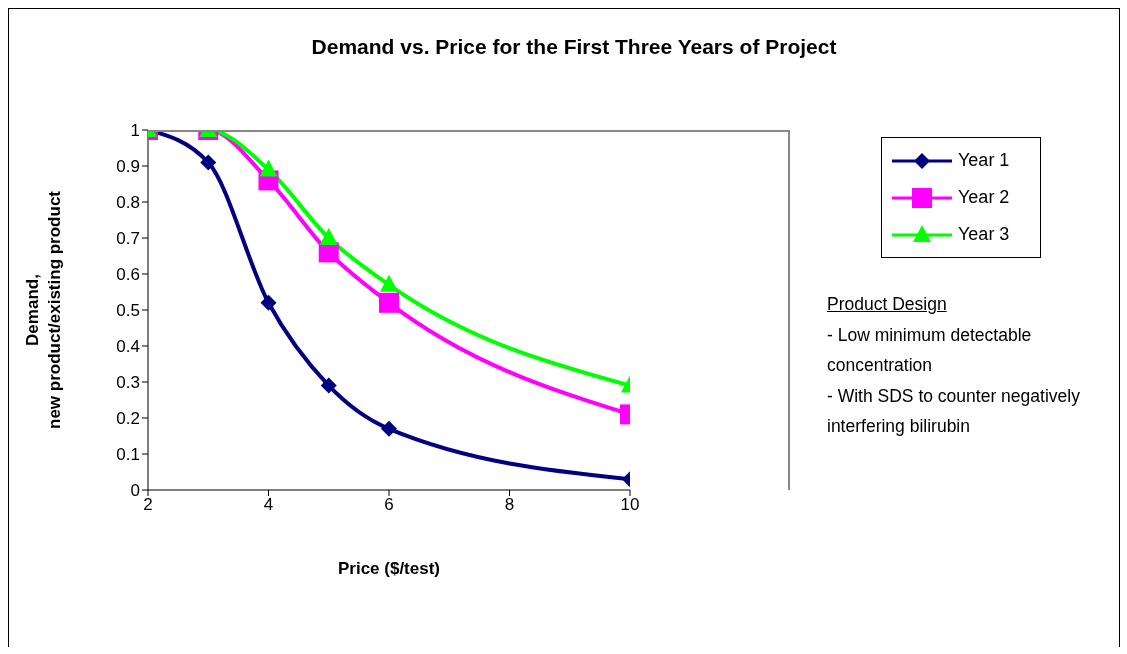 Image resolution: width=1127 pixels, height=654 pixels. Describe the element at coordinates (128, 419) in the screenshot. I see `y-tick-label: 0.2` at that location.